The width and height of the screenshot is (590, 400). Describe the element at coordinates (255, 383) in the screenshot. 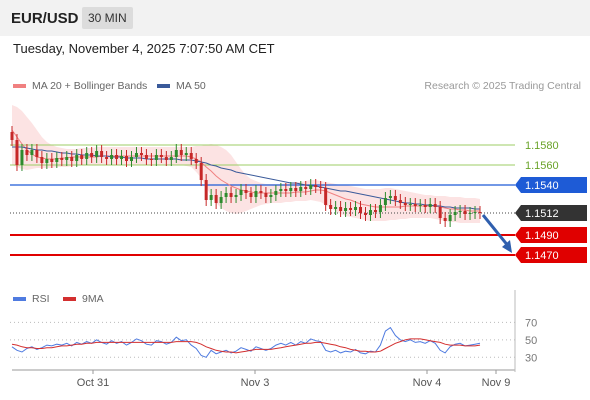

I see `x-tick-label: Nov 3` at that location.